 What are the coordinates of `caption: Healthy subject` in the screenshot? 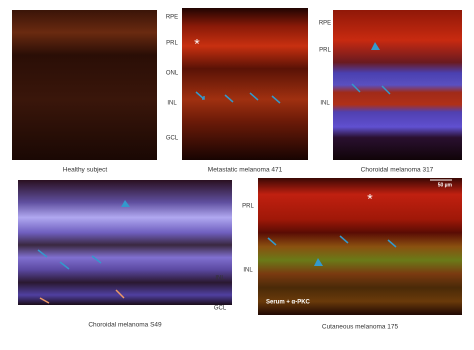 It's located at (85, 170).